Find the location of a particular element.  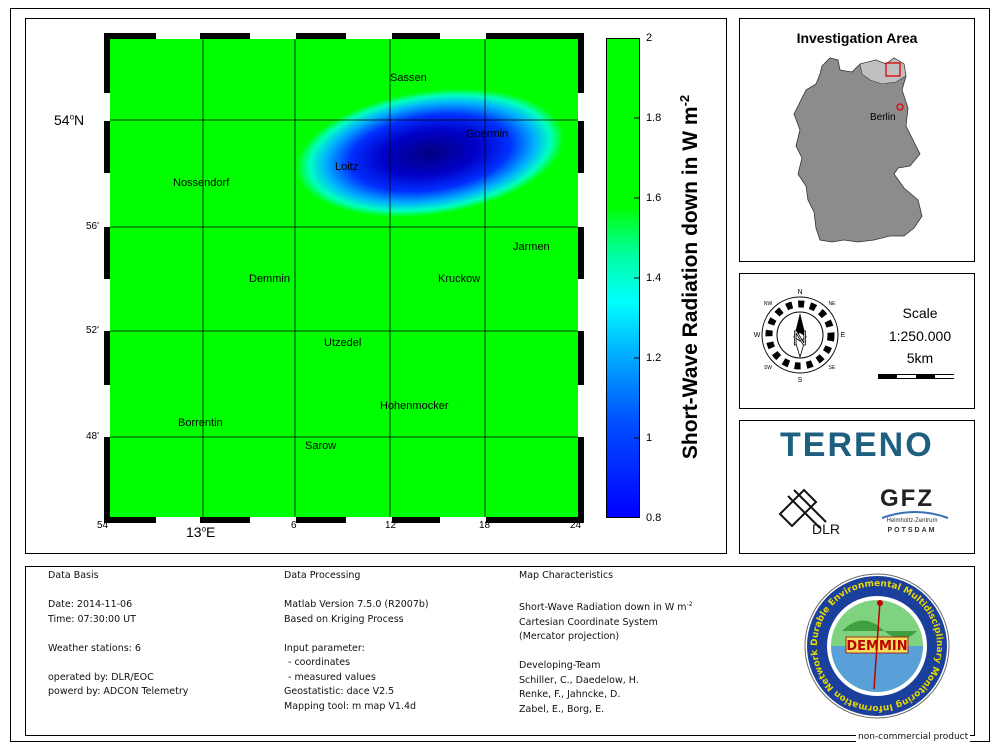

berlin-marker is located at coordinates (900, 107).